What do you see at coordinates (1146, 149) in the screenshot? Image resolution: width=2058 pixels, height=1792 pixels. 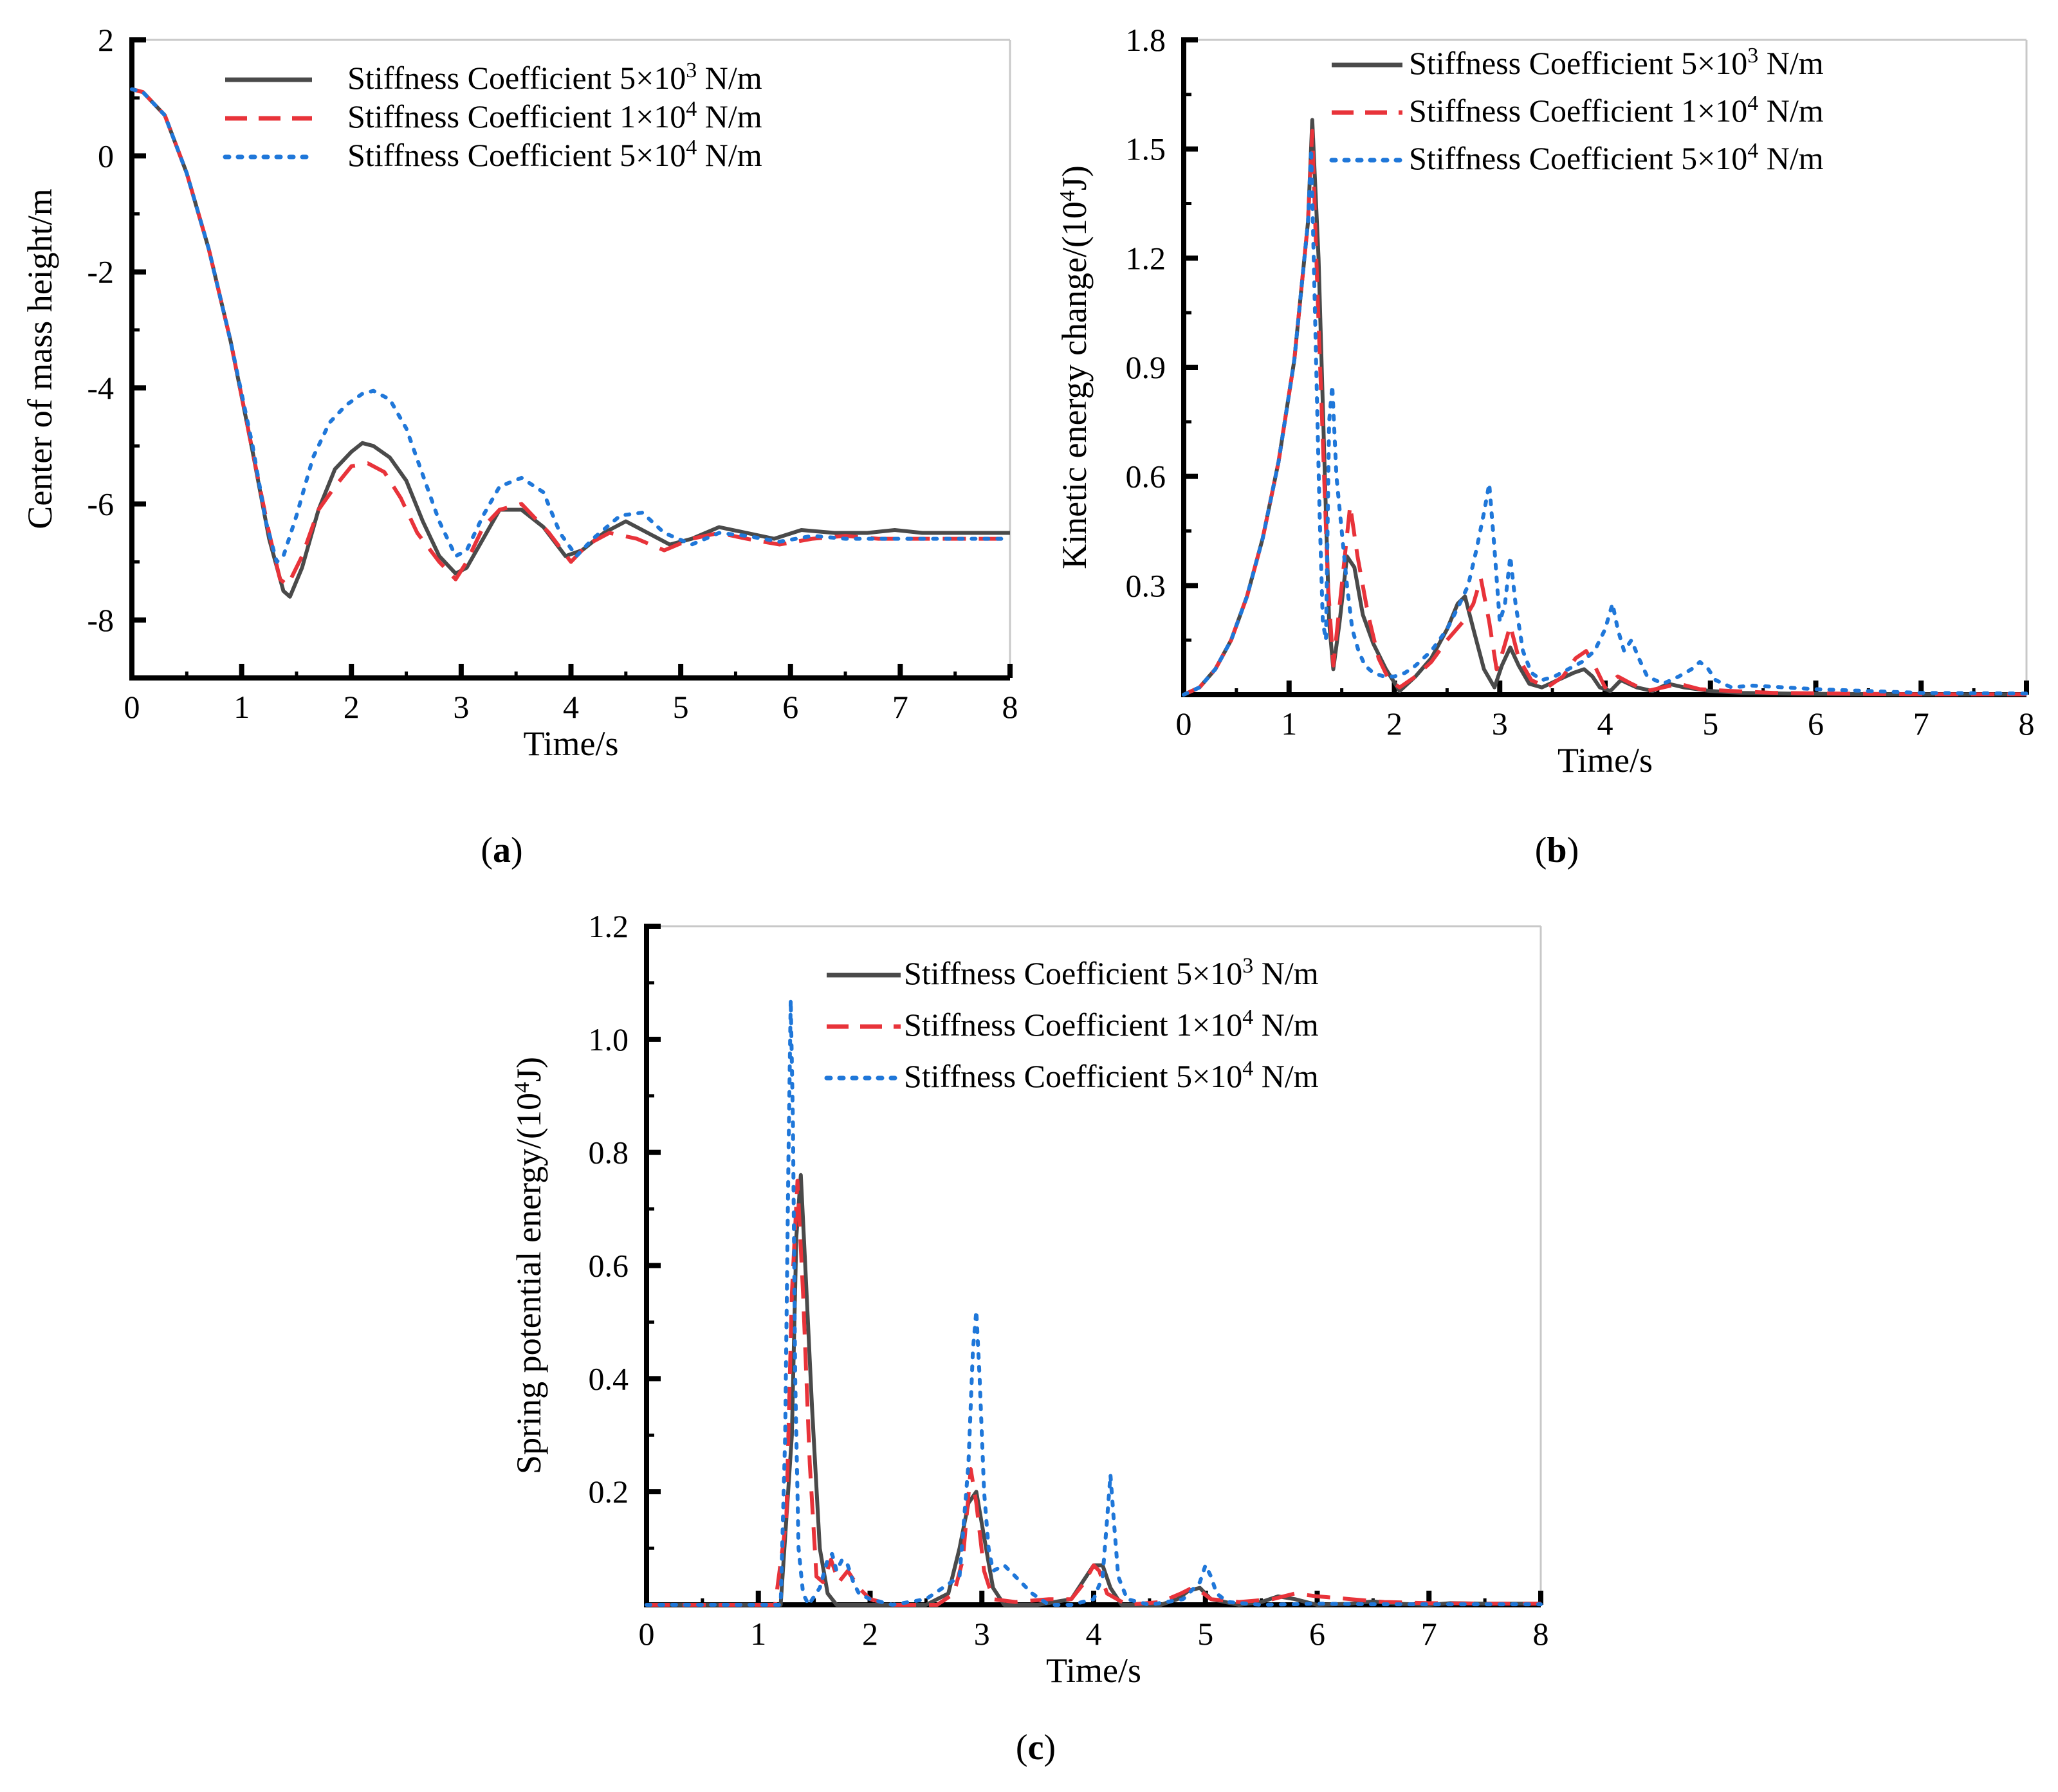 I see `y-tick-label: 1.5` at bounding box center [1146, 149].